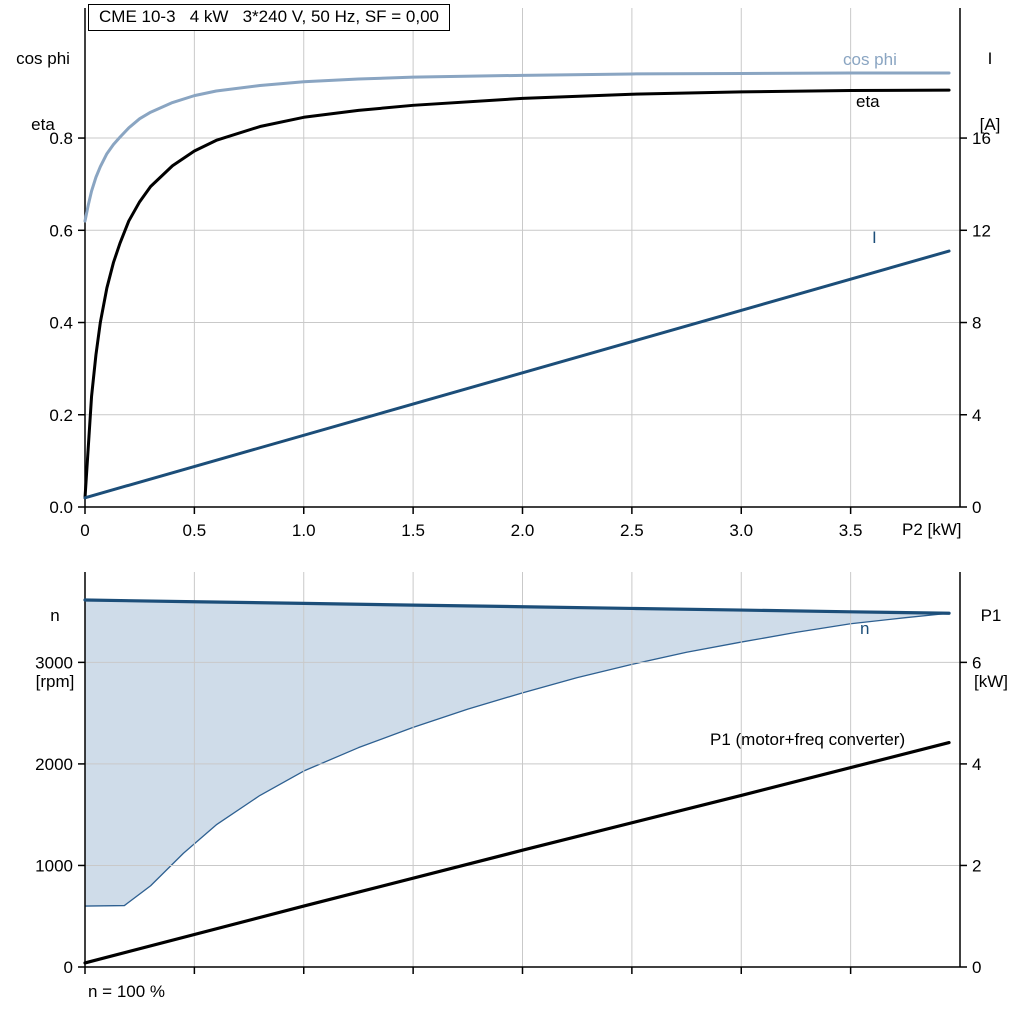  What do you see at coordinates (84, 530) in the screenshot?
I see `top-xtick: 0` at bounding box center [84, 530].